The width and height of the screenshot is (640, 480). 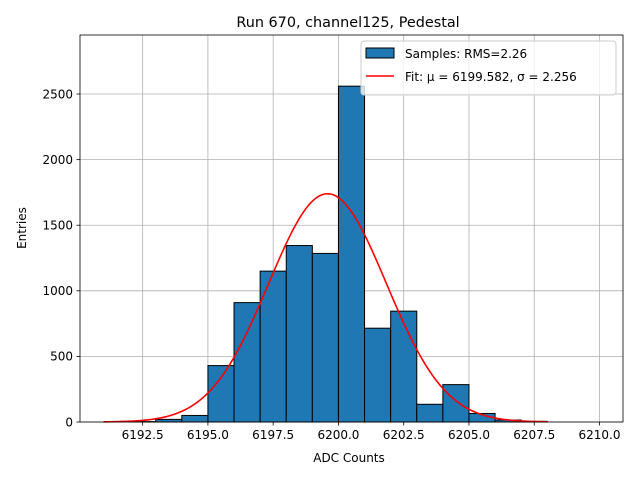 What do you see at coordinates (534, 435) in the screenshot?
I see `x-tick-label: 6207.5` at bounding box center [534, 435].